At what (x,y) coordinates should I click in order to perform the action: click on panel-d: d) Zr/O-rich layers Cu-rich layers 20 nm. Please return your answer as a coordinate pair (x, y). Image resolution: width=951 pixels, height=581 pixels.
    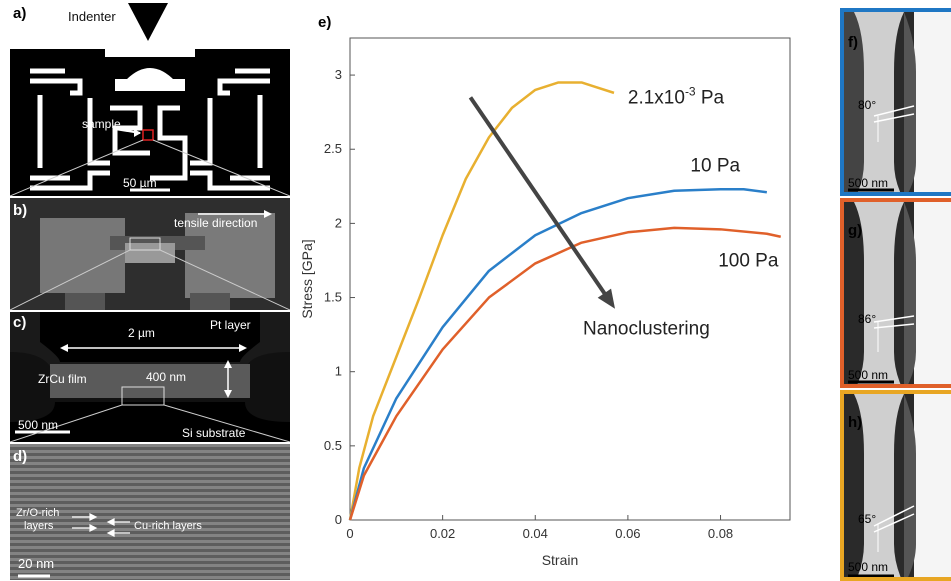
    Looking at the image, I should click on (150, 512).